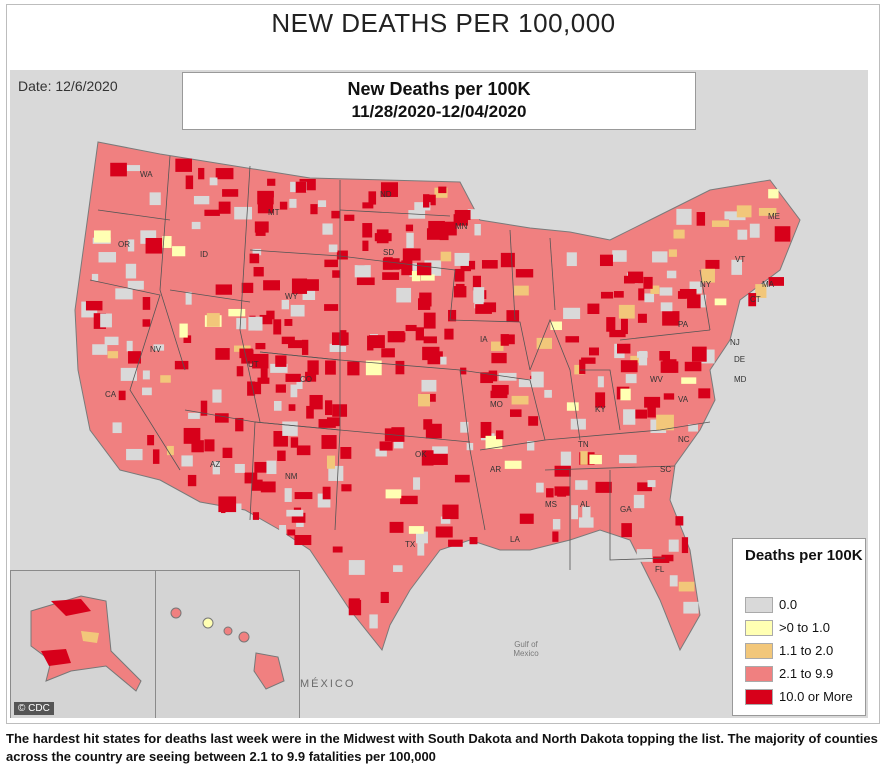 The width and height of the screenshot is (887, 768). I want to click on headline: NEW DEATHS PER 100,000, so click(443, 23).